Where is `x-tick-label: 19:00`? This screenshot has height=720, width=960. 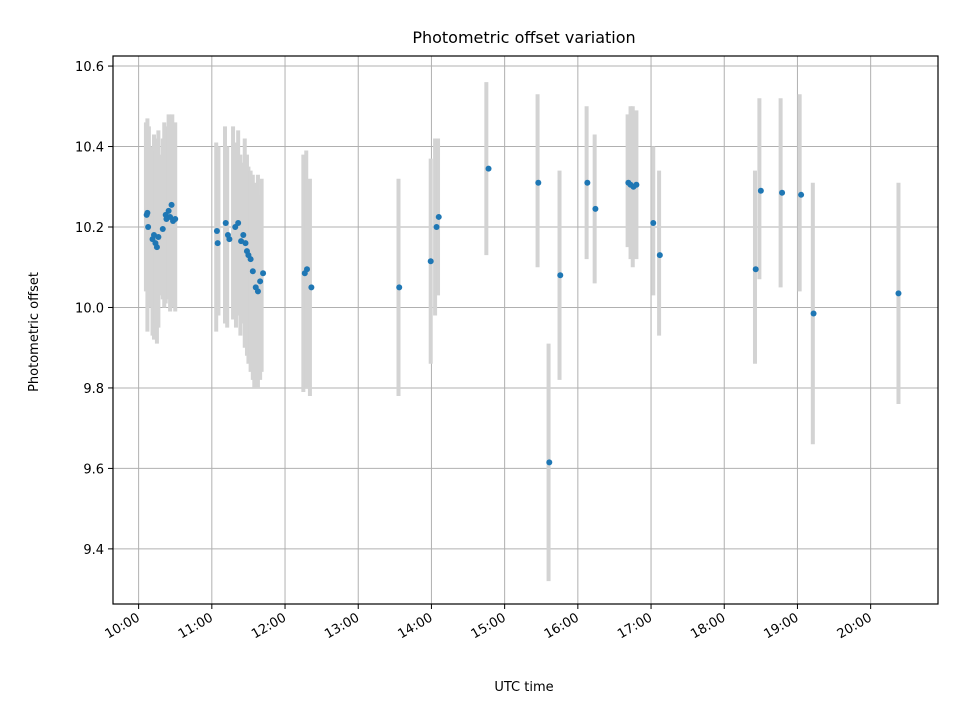 x-tick-label: 19:00 is located at coordinates (782, 626).